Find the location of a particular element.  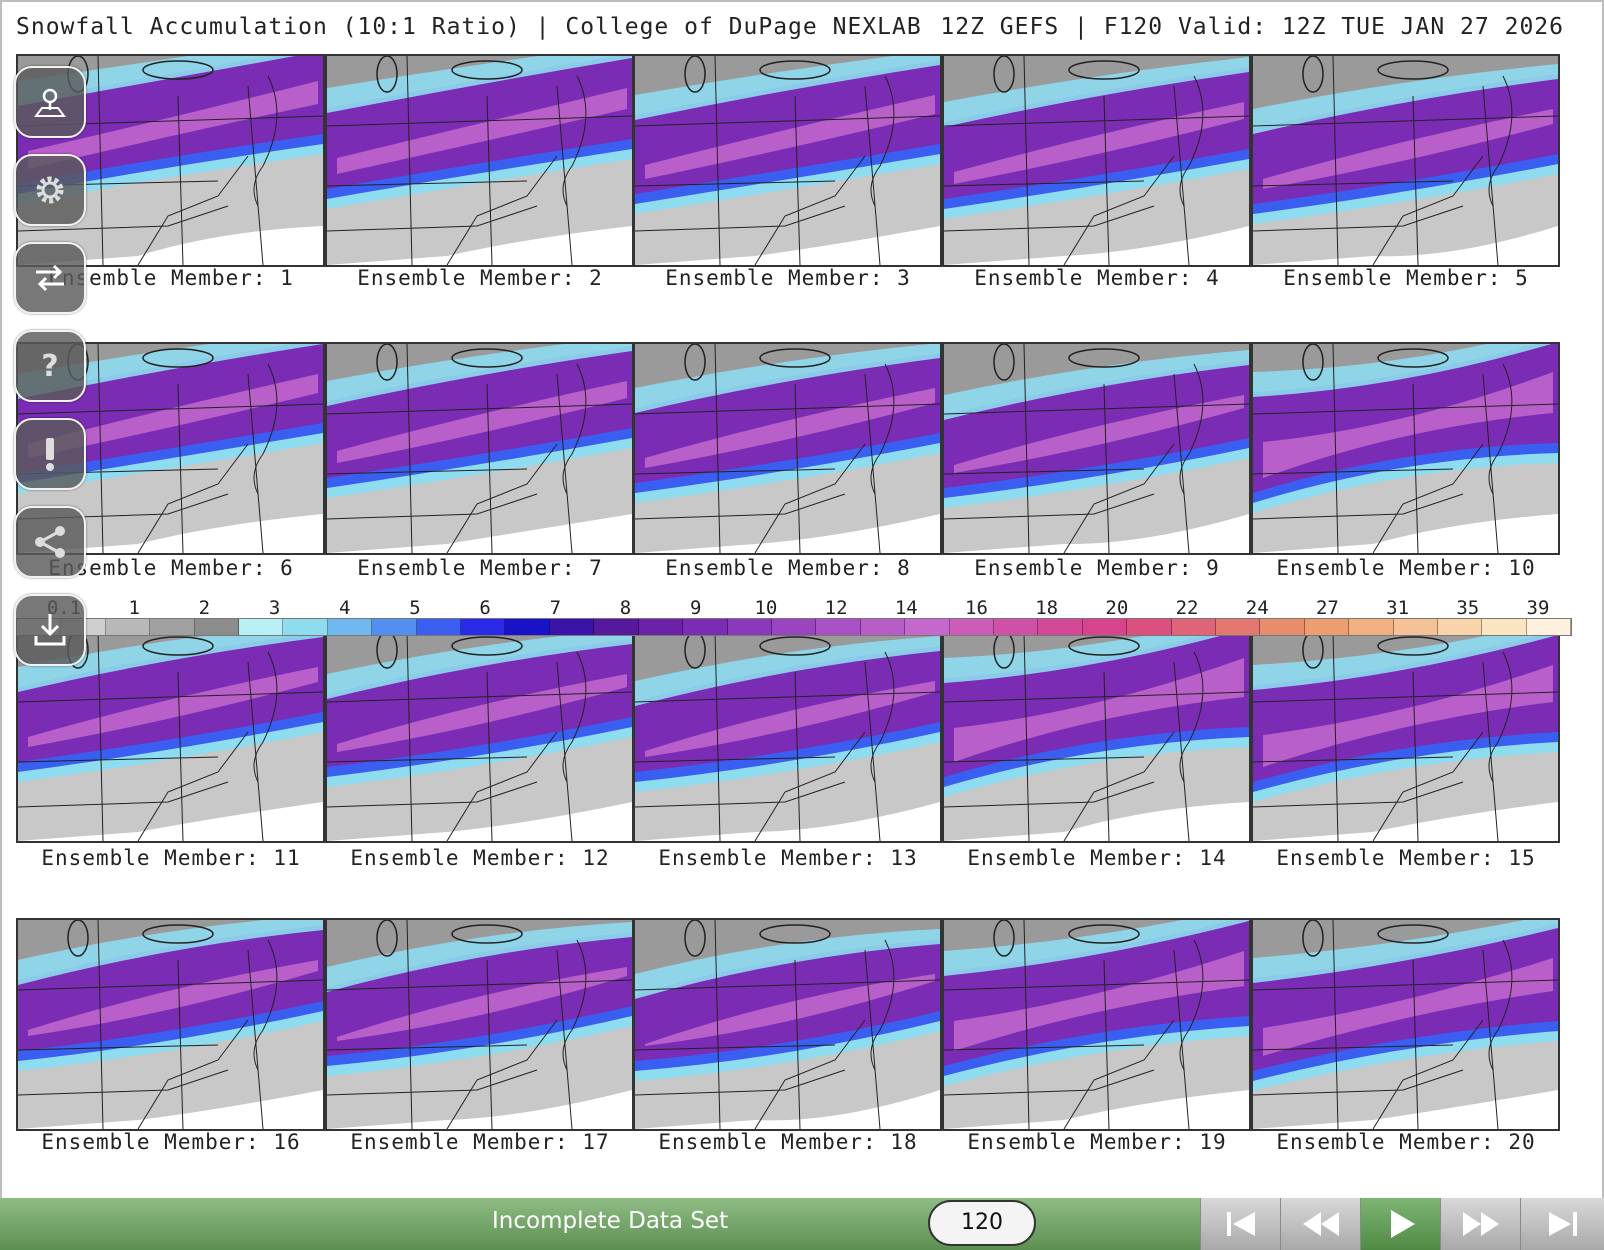

status-strip: Incomplete Data Set 120 is located at coordinates (600, 1224).